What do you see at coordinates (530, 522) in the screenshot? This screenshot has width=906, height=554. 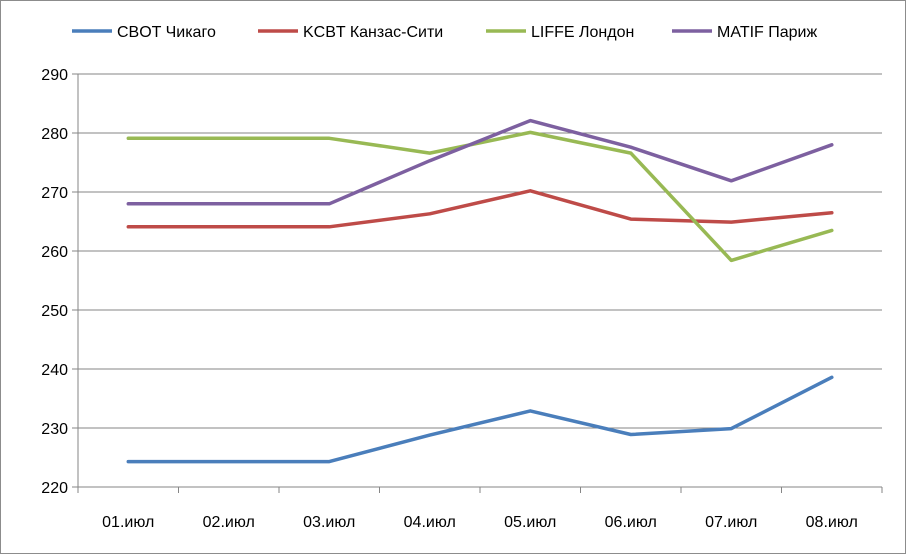 I see `x-tick-label: 05.июл` at bounding box center [530, 522].